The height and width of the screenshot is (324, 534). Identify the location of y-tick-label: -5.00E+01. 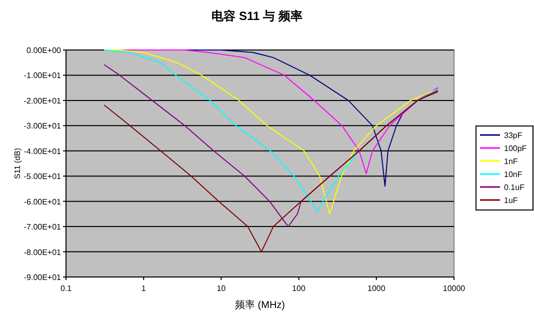
(43, 177).